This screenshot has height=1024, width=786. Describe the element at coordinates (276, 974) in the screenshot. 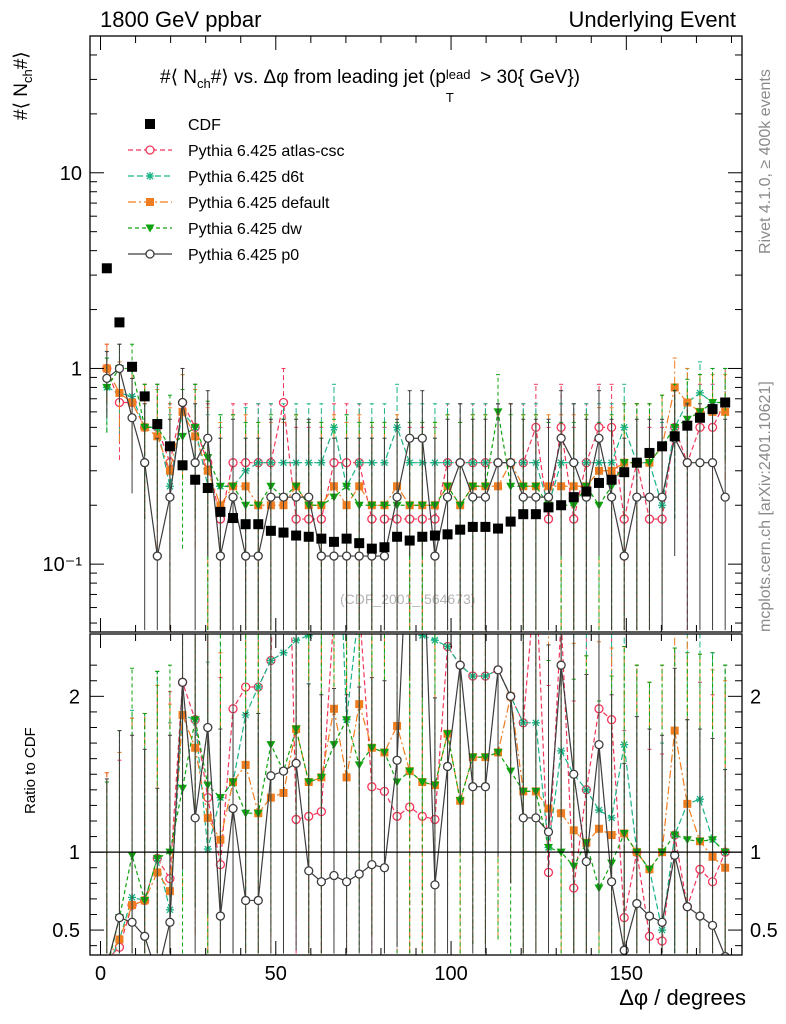

I see `x-tick-label: 50` at that location.